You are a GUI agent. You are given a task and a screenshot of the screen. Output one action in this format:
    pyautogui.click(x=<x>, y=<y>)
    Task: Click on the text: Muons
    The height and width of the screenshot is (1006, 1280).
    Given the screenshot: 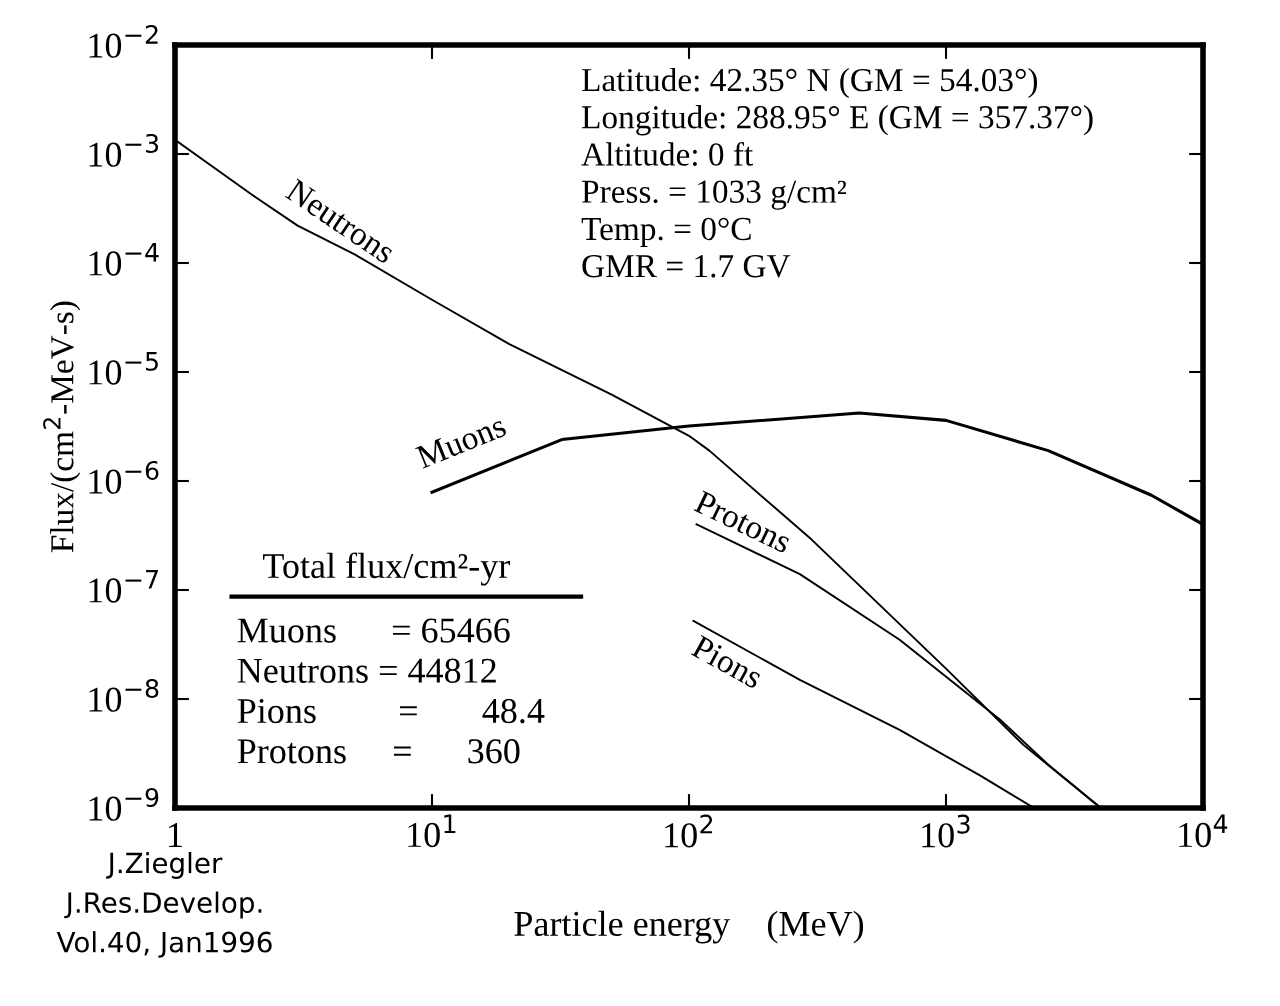 What is the action you would take?
    pyautogui.click(x=461, y=441)
    